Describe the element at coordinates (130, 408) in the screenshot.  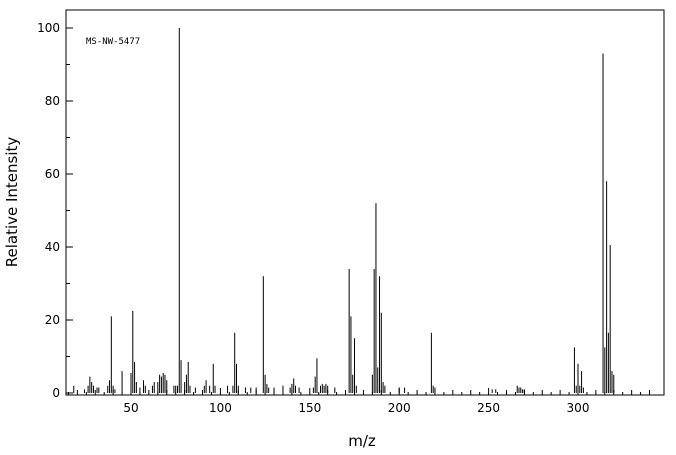
I see `x-tick-label: 50` at that location.